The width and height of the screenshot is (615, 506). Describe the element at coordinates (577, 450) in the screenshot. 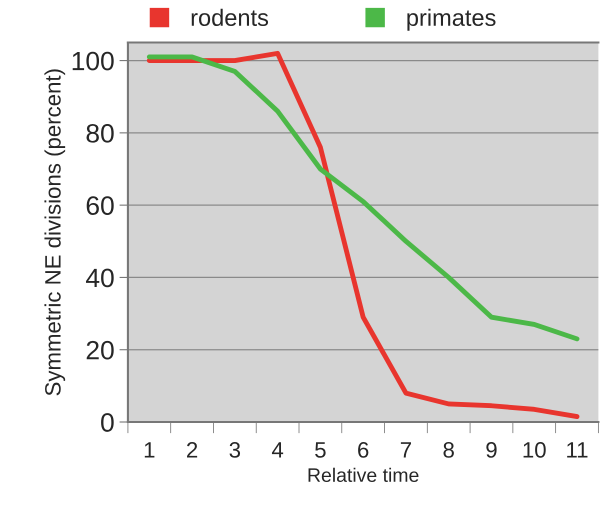

I see `x-tick-label: 11` at that location.